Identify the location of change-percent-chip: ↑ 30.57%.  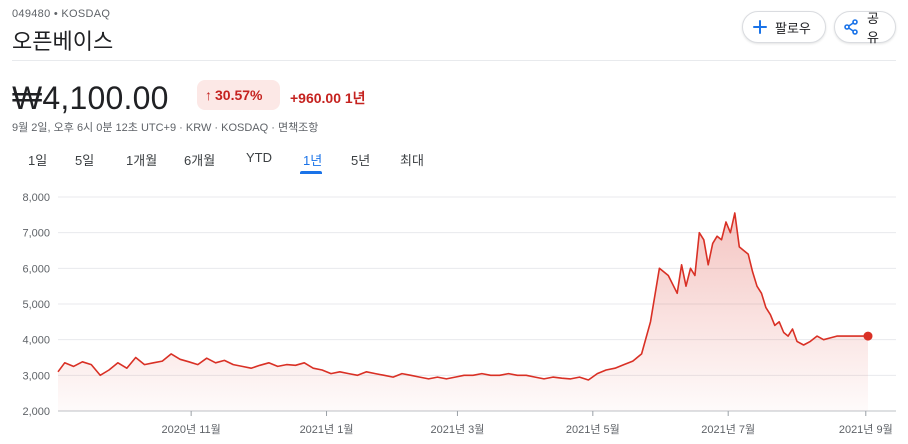
(238, 95).